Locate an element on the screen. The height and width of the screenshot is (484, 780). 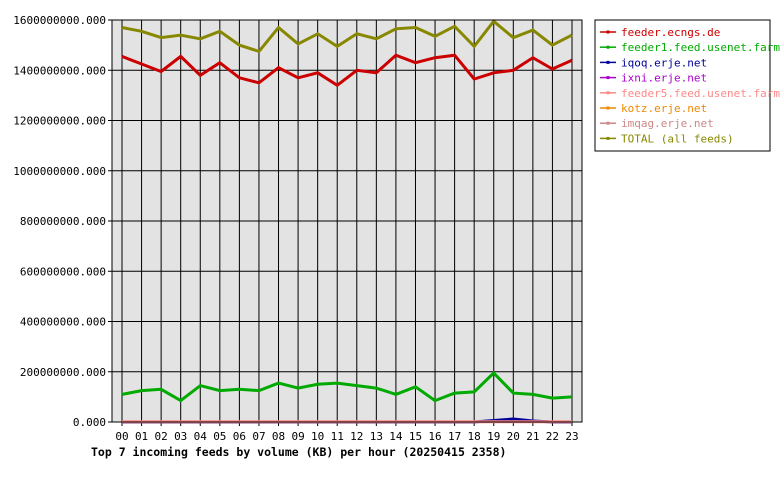
x-tick-label: 03 is located at coordinates (180, 436).